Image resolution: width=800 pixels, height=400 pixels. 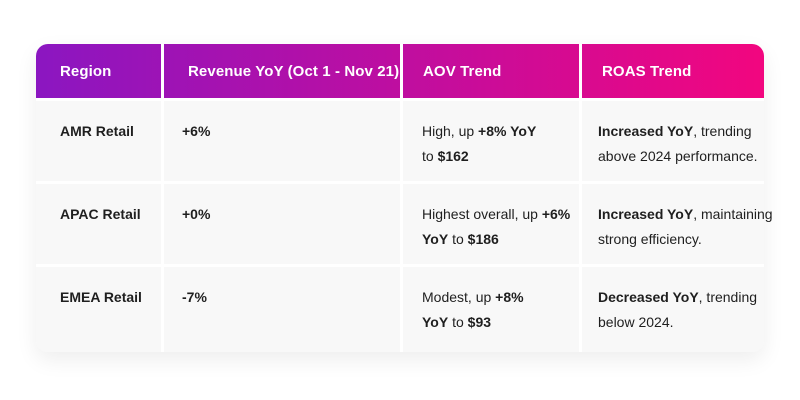 What do you see at coordinates (491, 141) in the screenshot?
I see `cell-aov-trend: High, up +8% YoY to $162` at bounding box center [491, 141].